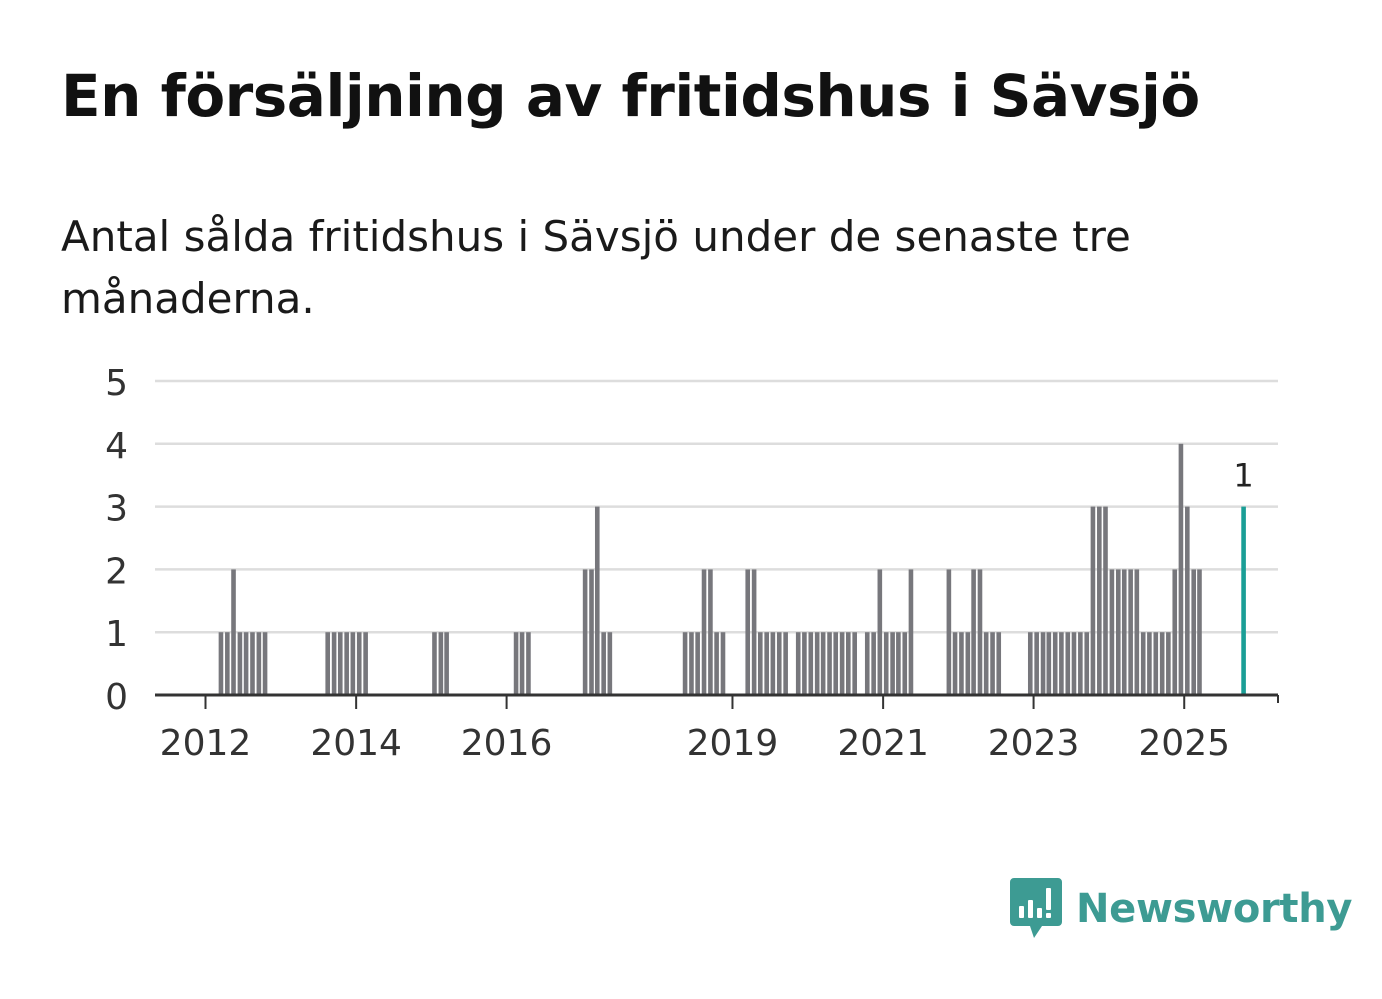 The image size is (1382, 999). What do you see at coordinates (1243, 476) in the screenshot?
I see `highlight-value-label: 1` at bounding box center [1243, 476].